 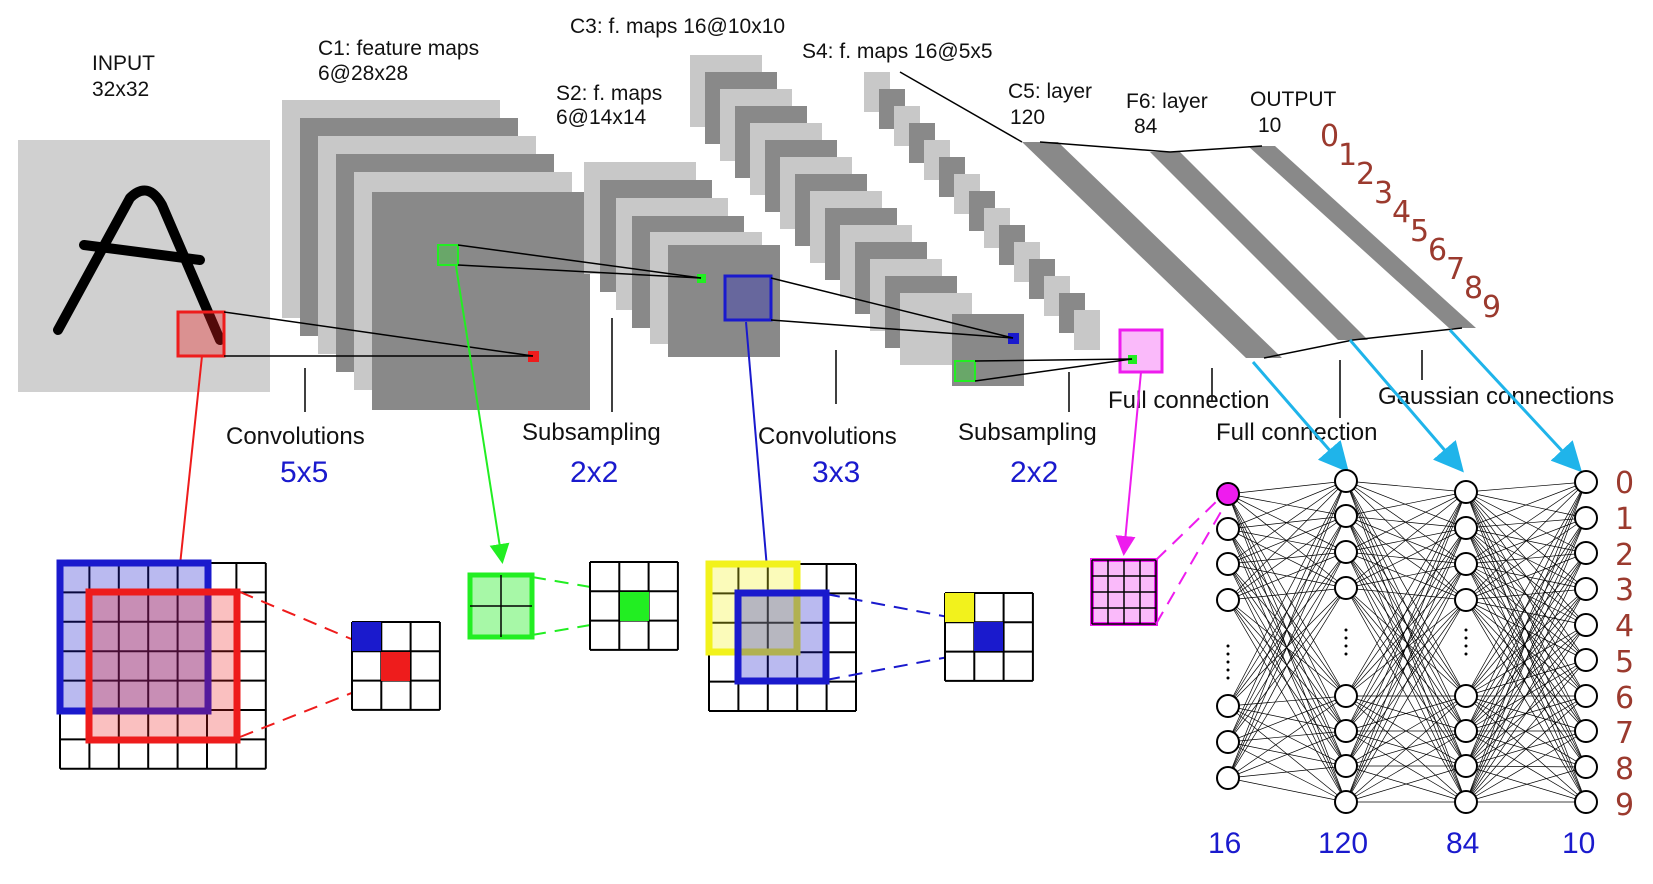 I want to click on network-edges, so click(x=1407, y=641).